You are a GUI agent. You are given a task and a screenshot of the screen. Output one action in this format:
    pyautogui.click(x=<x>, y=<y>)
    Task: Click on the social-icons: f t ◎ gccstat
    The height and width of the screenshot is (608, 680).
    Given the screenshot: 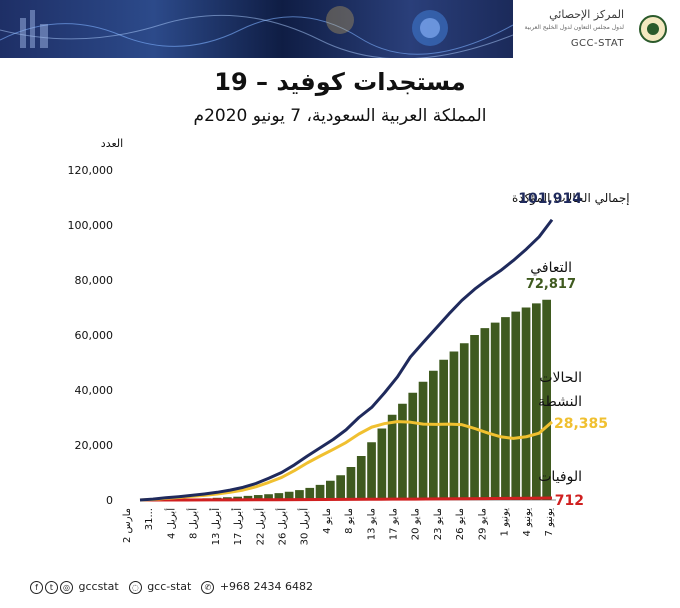 What is the action you would take?
    pyautogui.click(x=74, y=587)
    